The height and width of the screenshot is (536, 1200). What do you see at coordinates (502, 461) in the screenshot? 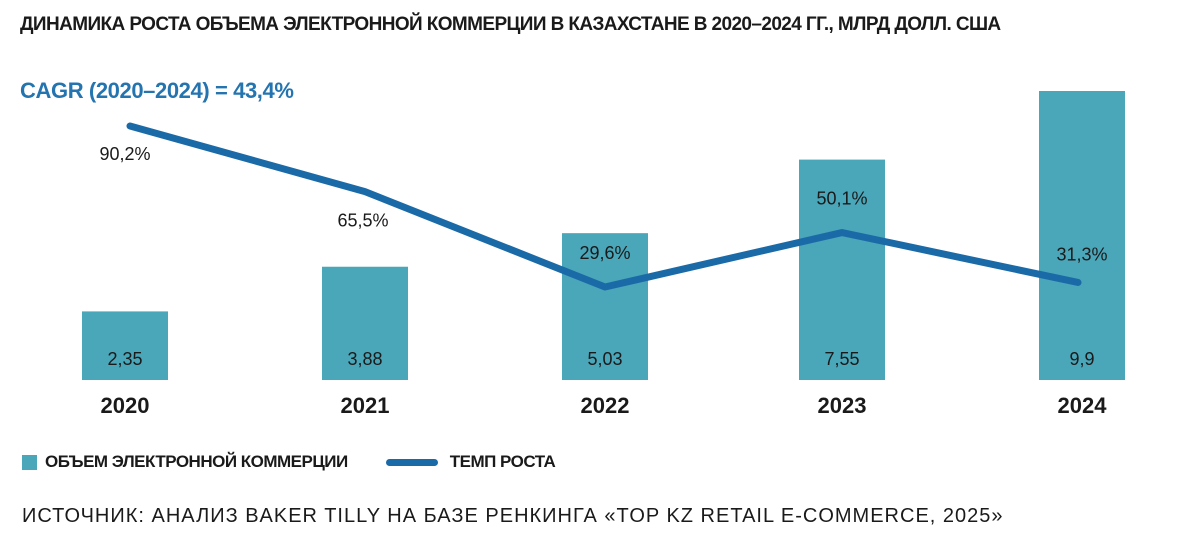
I see `legend-line-label: ТЕМП РОСТА` at bounding box center [502, 461].